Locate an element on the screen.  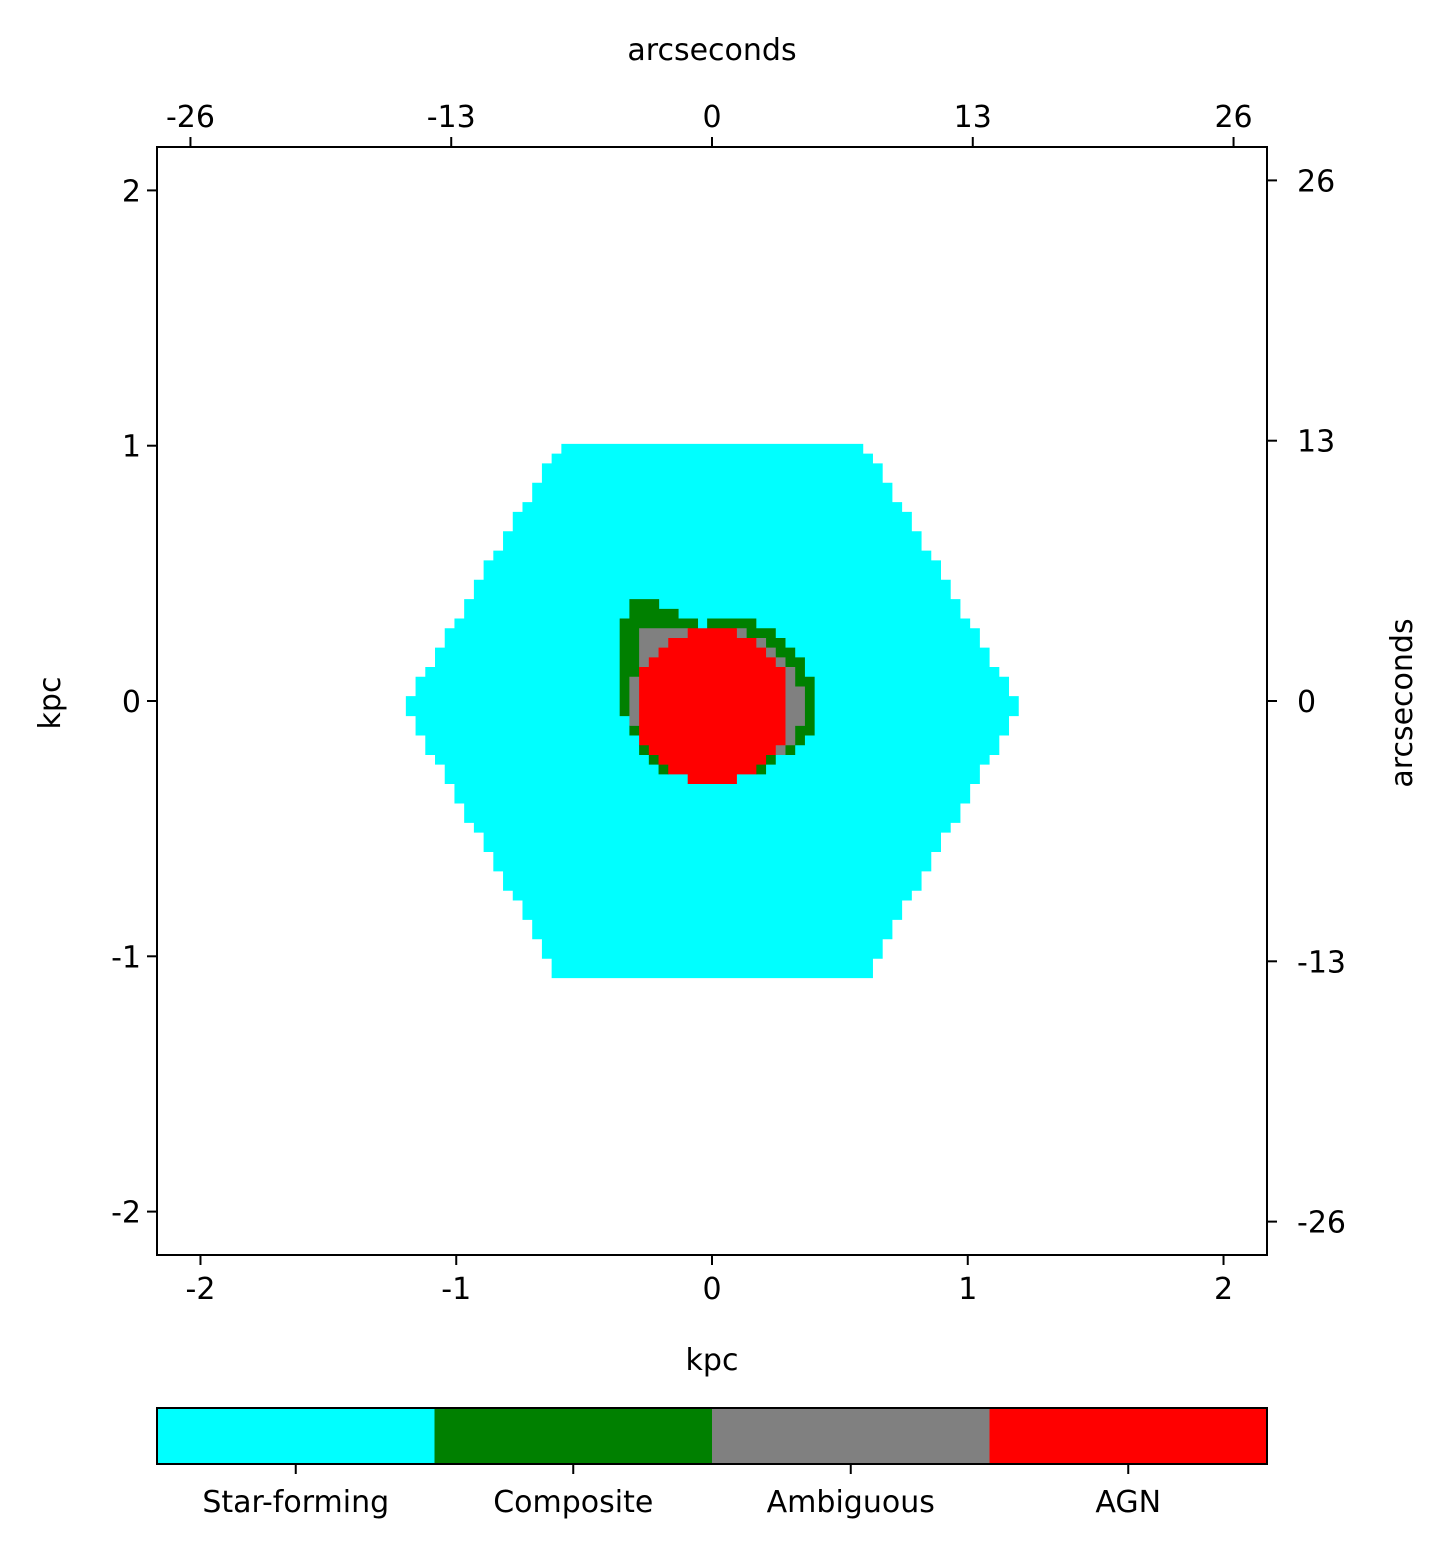
x-top-tick-label: 0 is located at coordinates (711, 117).